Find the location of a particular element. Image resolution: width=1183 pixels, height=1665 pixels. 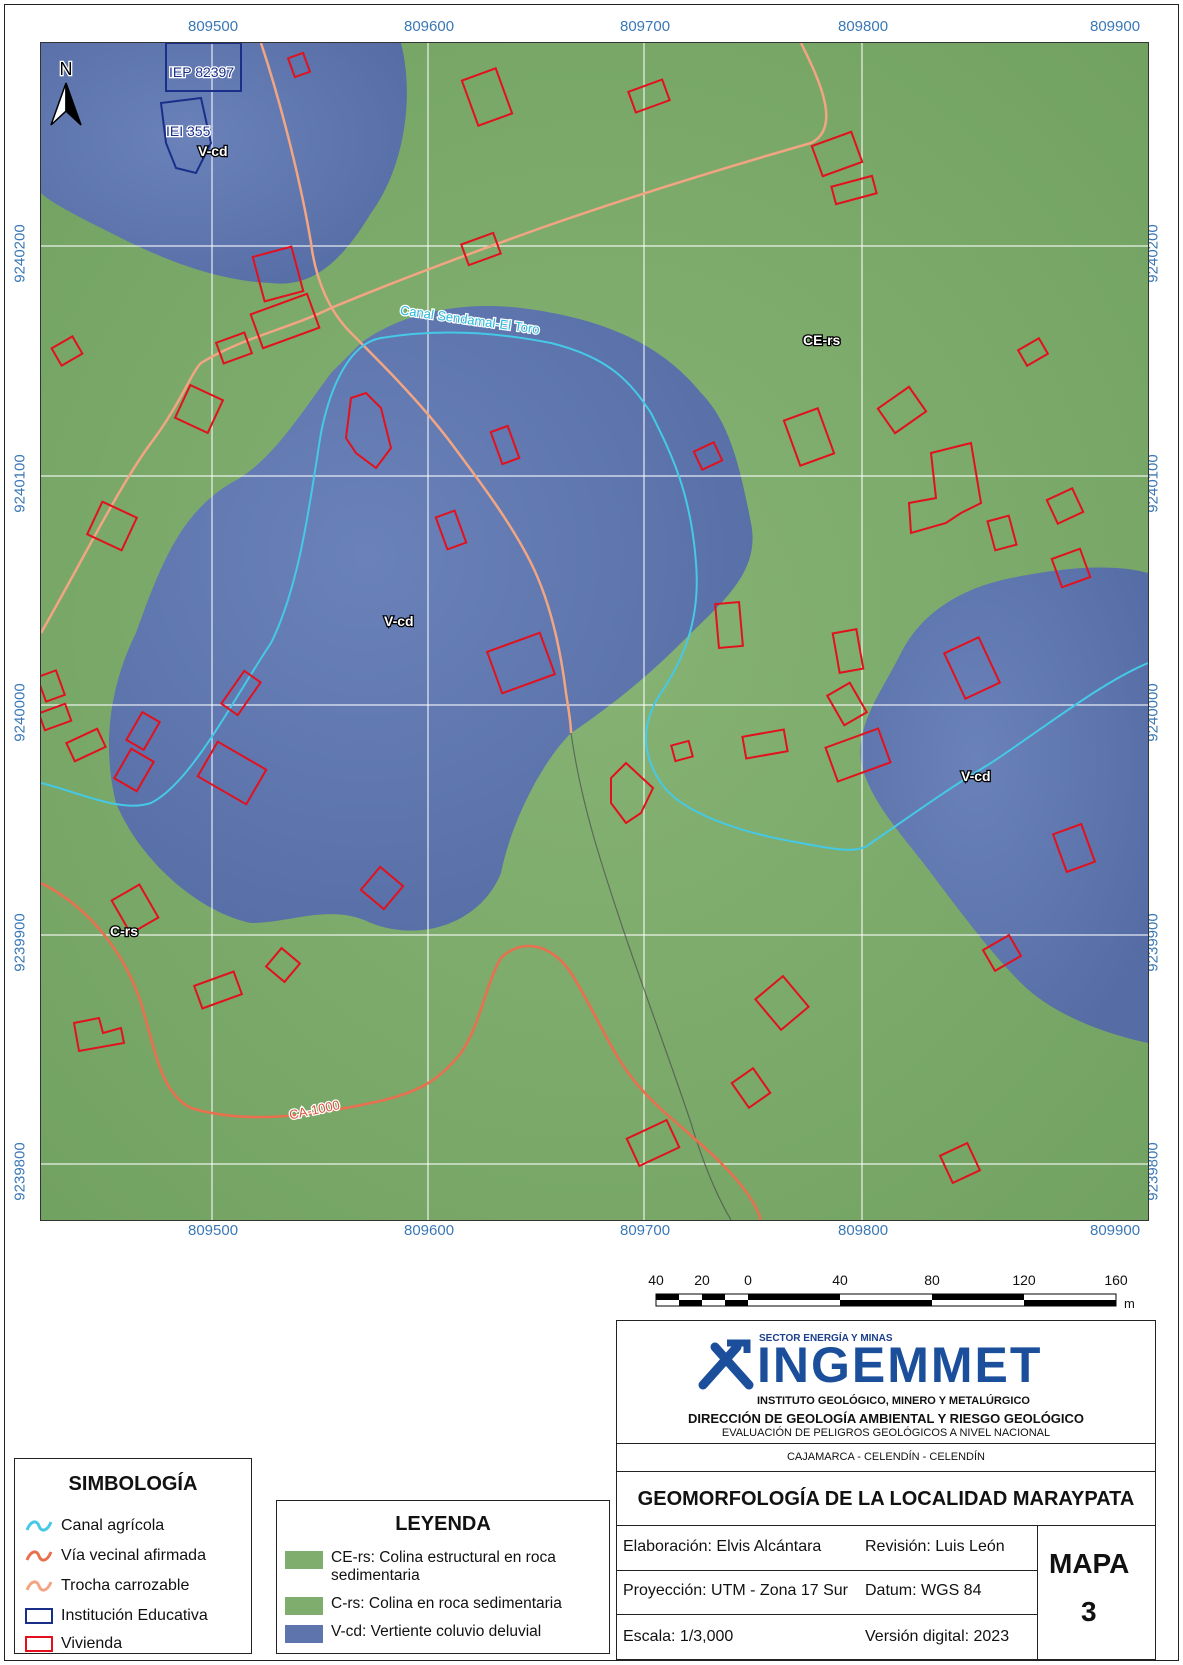

projection-text: Proyección: UTM - Zona 17 Sur is located at coordinates (735, 1590).